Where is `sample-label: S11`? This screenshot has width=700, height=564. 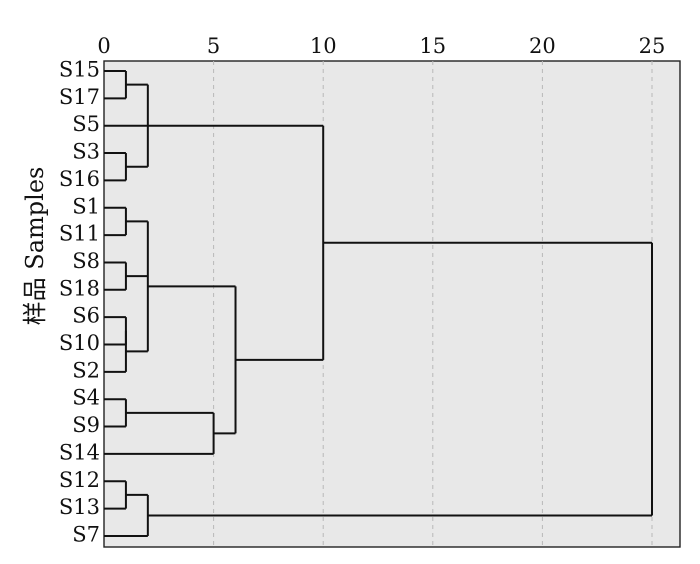
sample-label: S11 is located at coordinates (79, 234).